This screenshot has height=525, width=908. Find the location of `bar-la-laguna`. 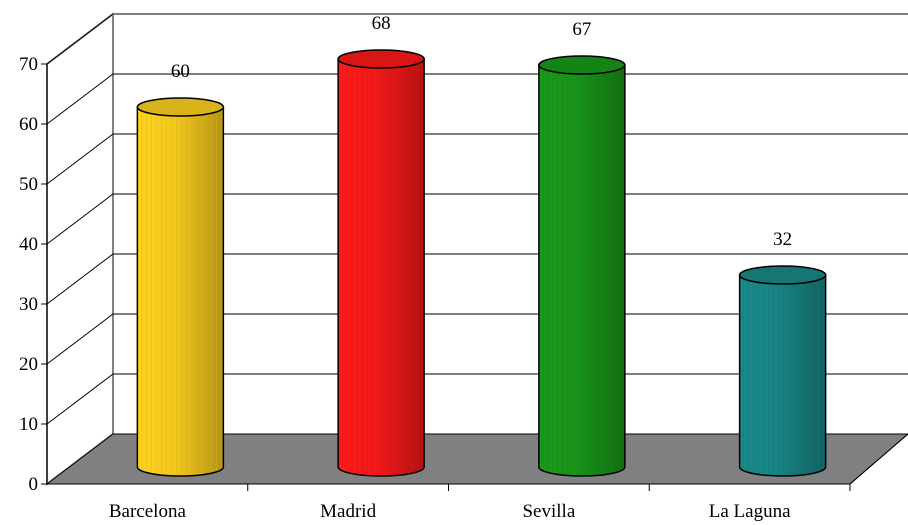

bar-la-laguna is located at coordinates (782, 375).